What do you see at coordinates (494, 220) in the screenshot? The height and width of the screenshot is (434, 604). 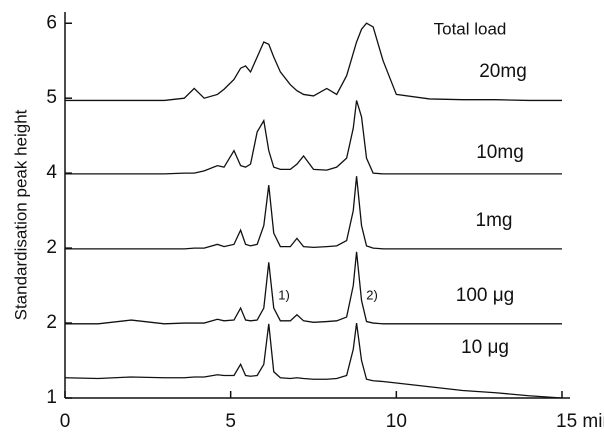 I see `series-label: 1mg` at bounding box center [494, 220].